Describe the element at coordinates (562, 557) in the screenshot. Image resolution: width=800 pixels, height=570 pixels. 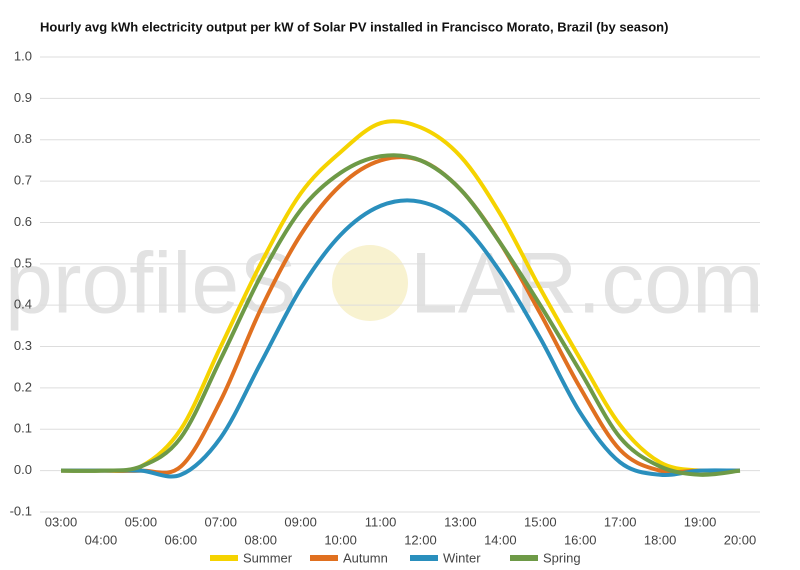
I see `legend-label: Spring` at that location.